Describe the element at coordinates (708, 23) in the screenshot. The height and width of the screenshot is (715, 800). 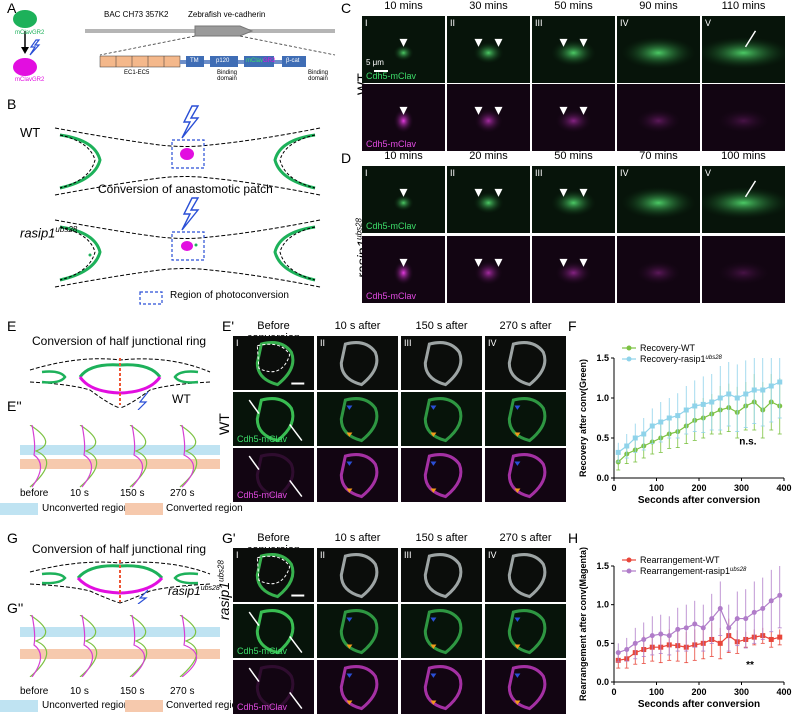
I see `frame-numeral: V` at that location.